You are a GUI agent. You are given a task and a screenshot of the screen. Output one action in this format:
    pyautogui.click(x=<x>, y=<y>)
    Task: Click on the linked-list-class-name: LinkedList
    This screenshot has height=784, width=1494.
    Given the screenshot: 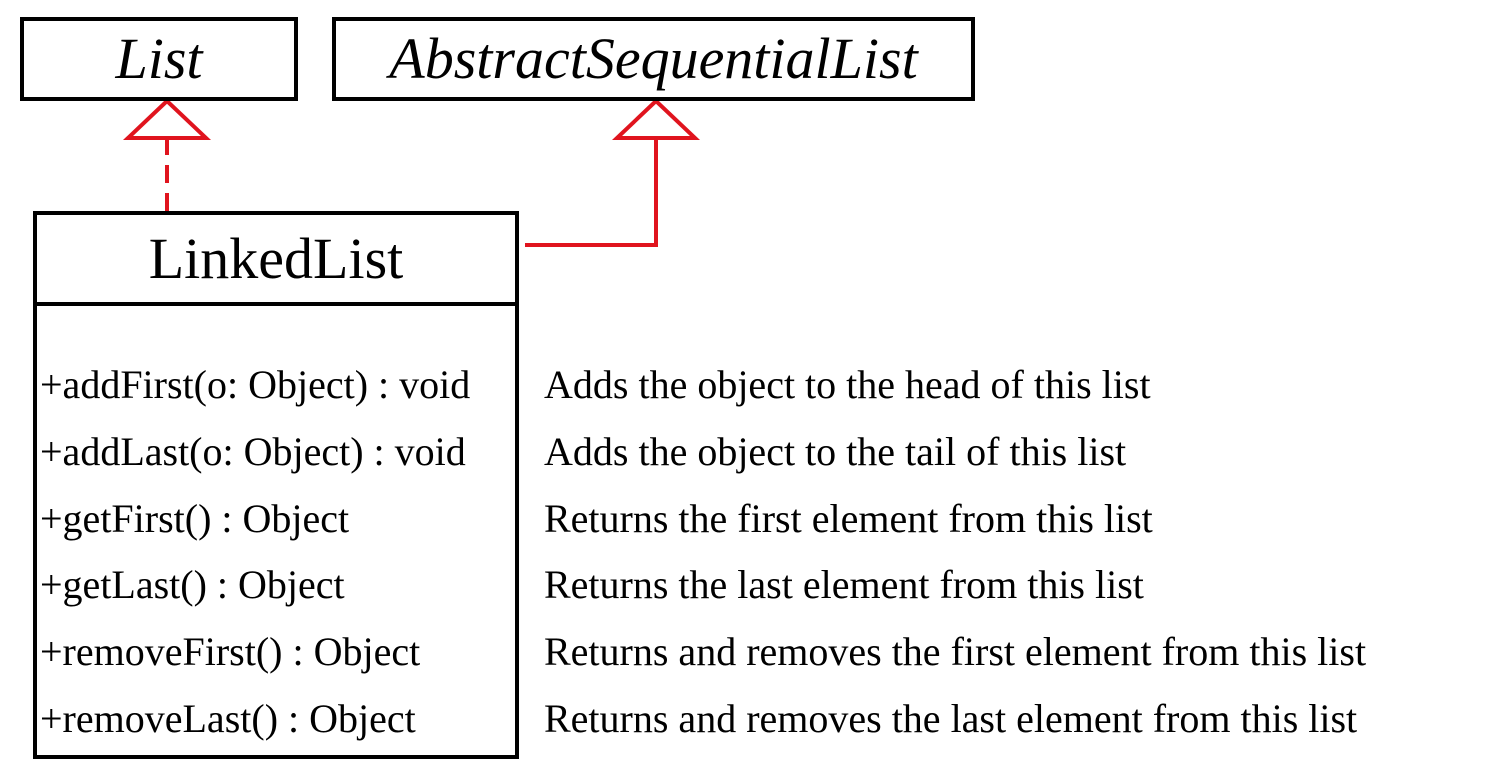 What is the action you would take?
    pyautogui.click(x=276, y=260)
    